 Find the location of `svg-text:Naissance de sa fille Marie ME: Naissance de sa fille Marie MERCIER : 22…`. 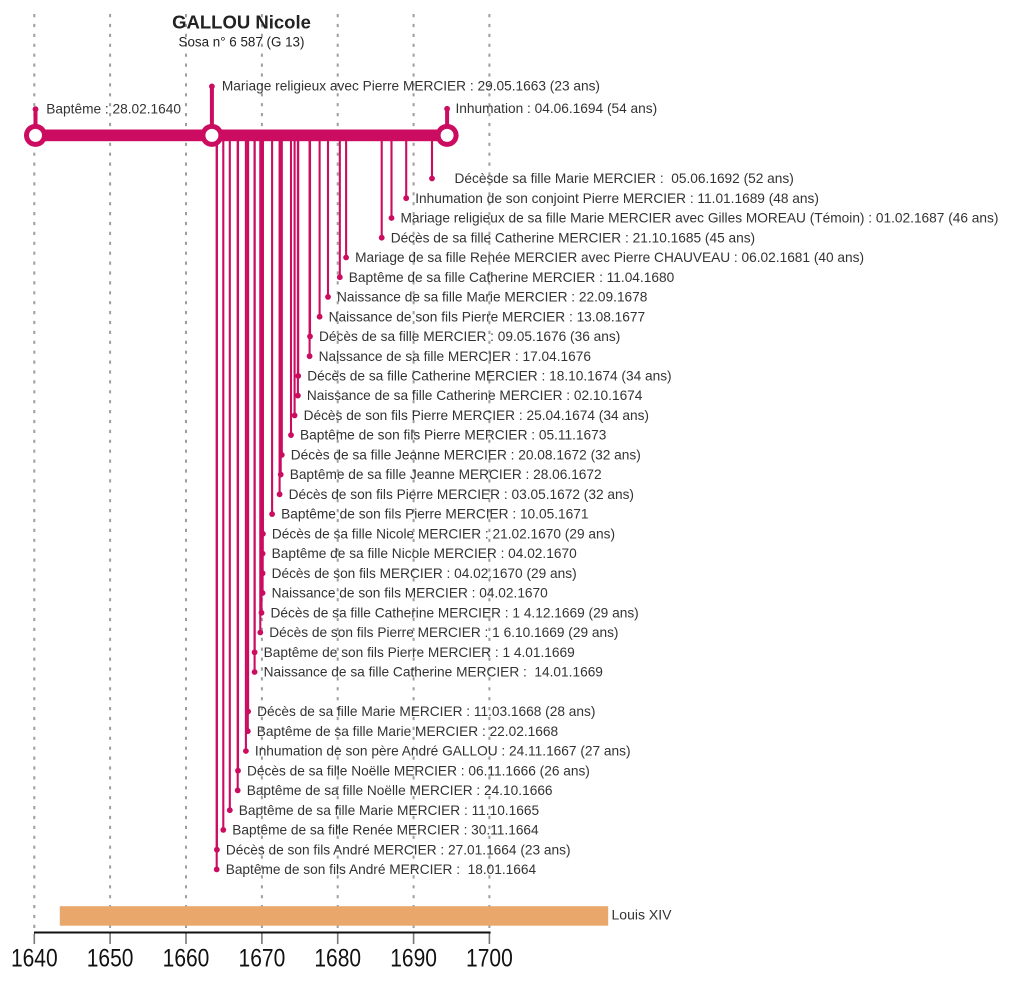

svg-text:Naissance de sa fille Marie ME: Naissance de sa fille Marie MERCIER : 22… is located at coordinates (492, 297).